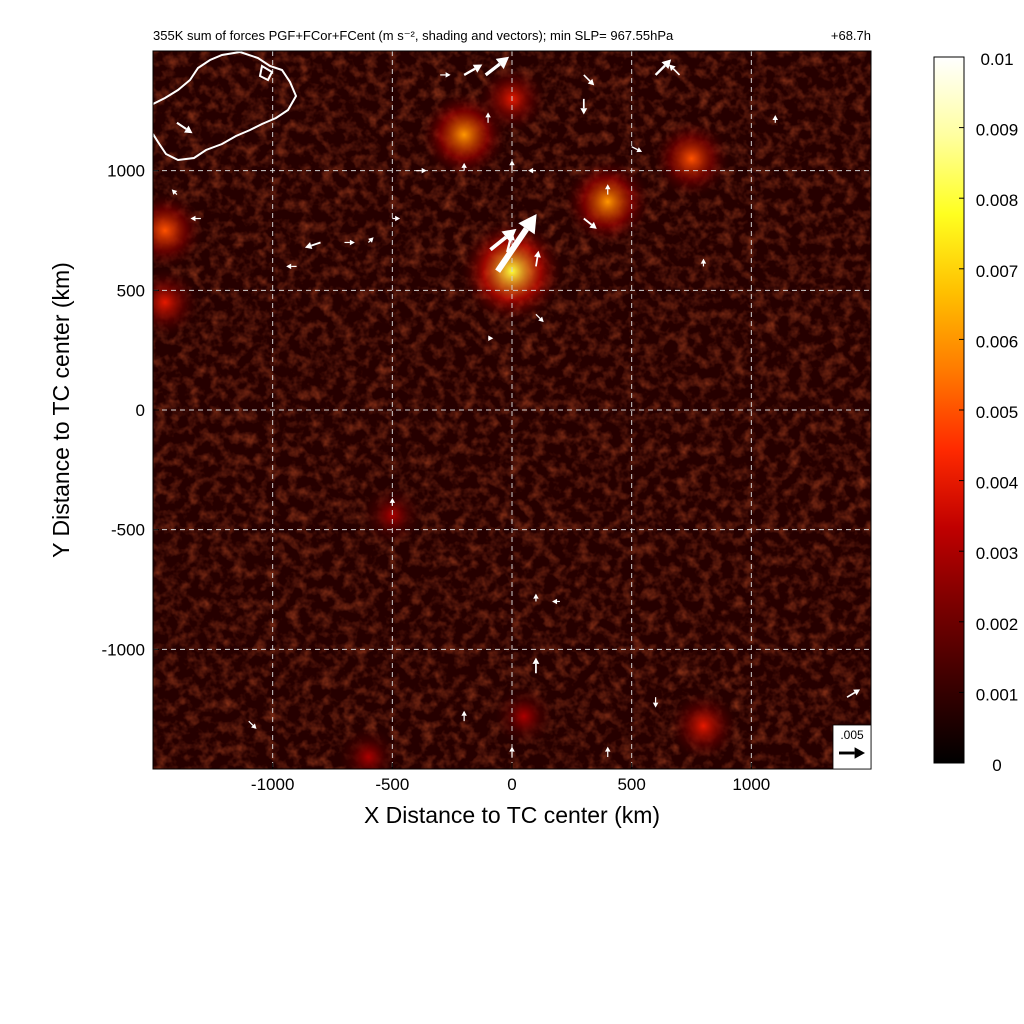  I want to click on reference-vector-label: .005, so click(852, 735).